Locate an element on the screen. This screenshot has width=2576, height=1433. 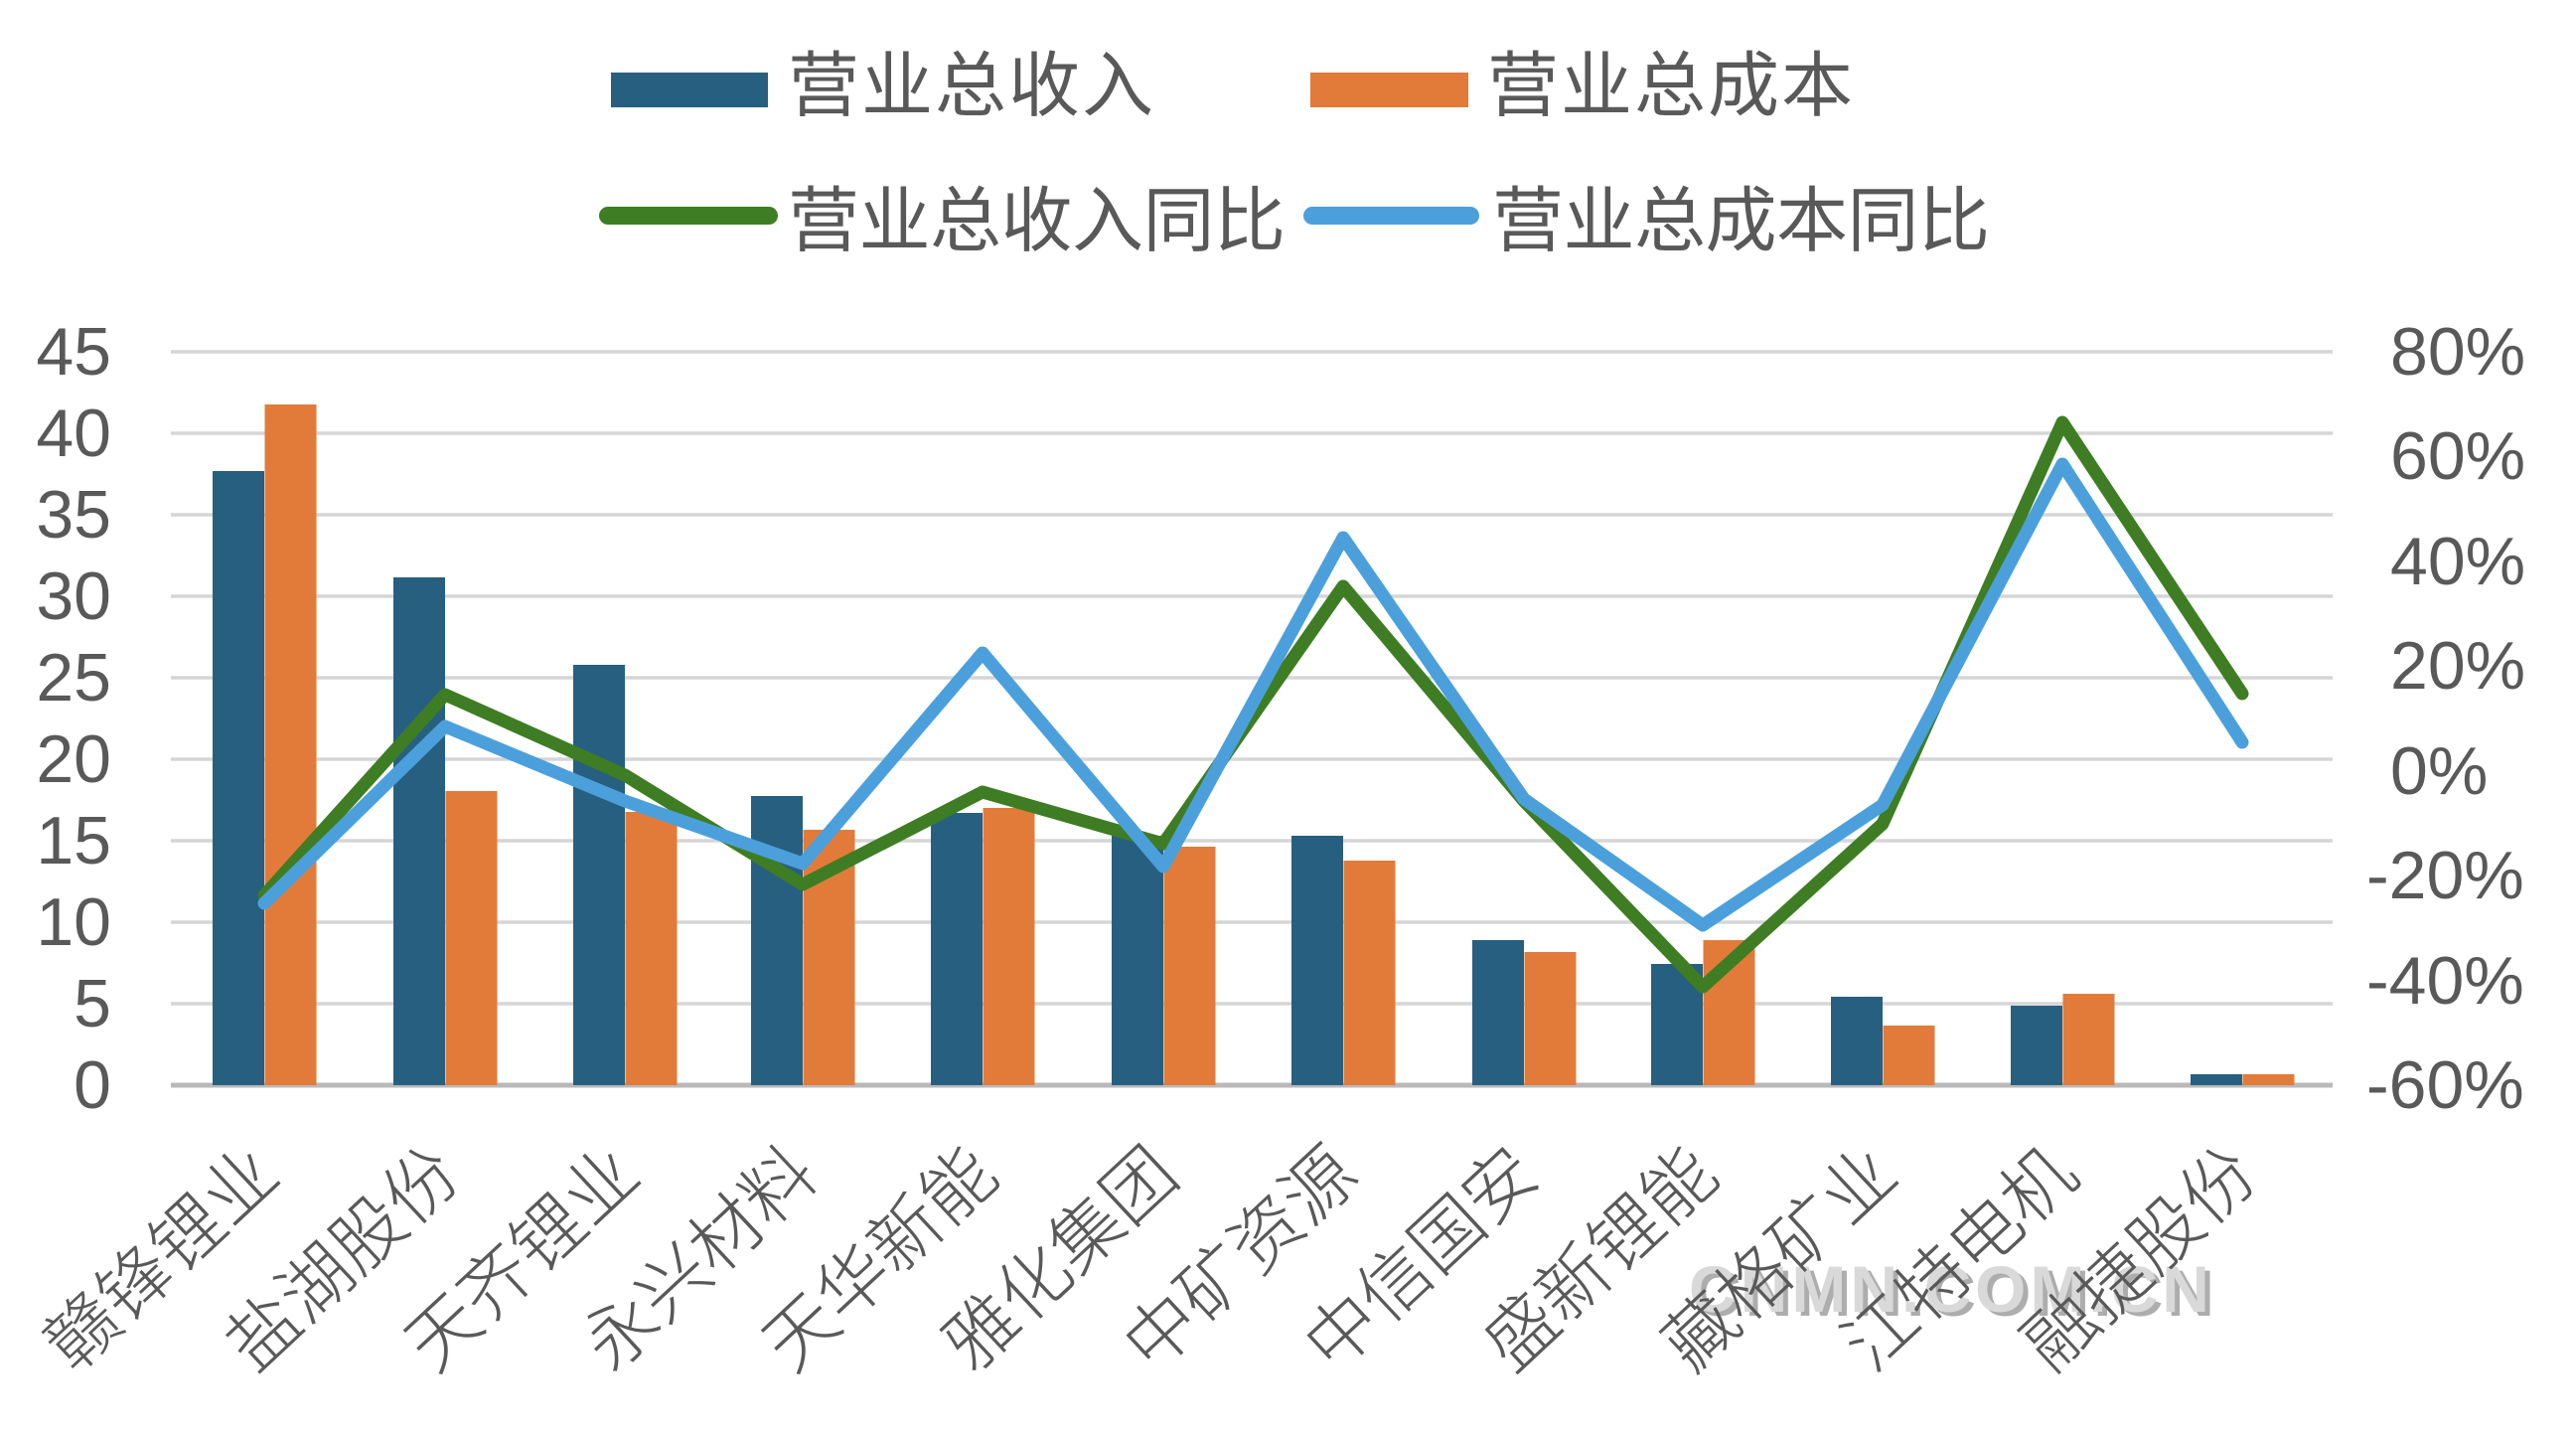
svg-text: 45 is located at coordinates (74, 352).